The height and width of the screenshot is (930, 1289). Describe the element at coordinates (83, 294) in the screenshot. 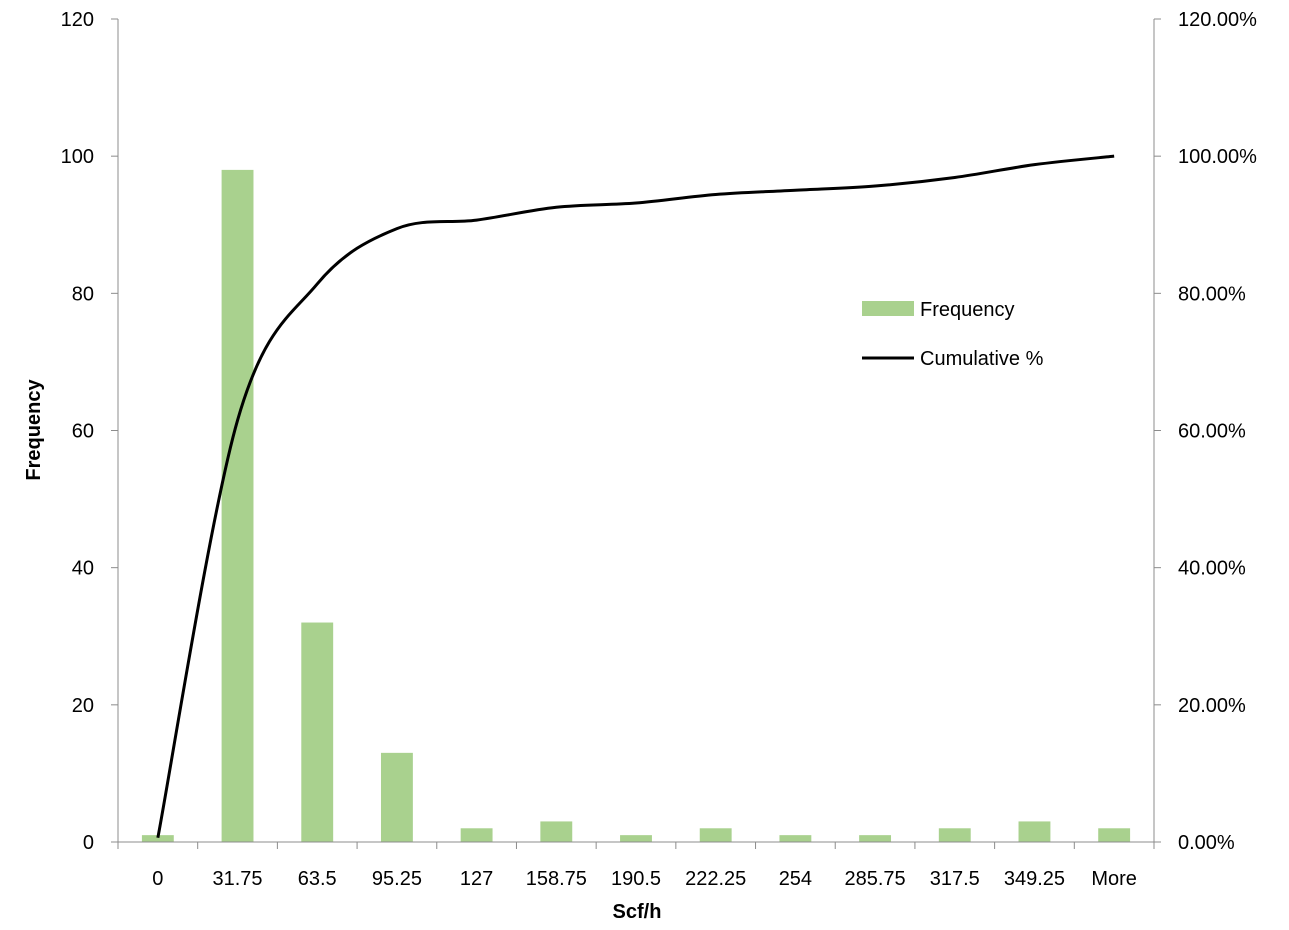

I see `left-tick-label-4: 80` at that location.